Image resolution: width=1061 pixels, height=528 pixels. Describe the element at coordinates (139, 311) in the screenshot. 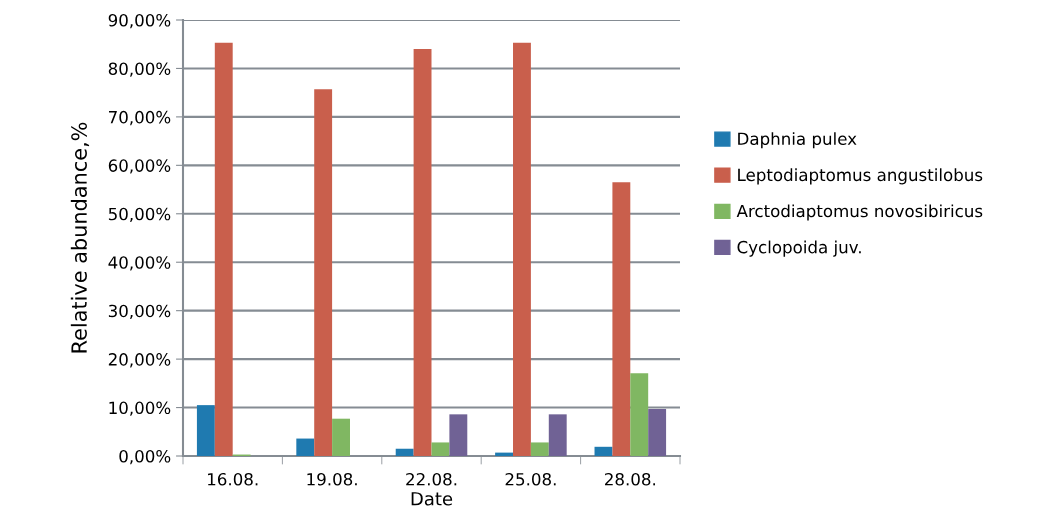

I see `y-tick-label: 30,00%` at that location.